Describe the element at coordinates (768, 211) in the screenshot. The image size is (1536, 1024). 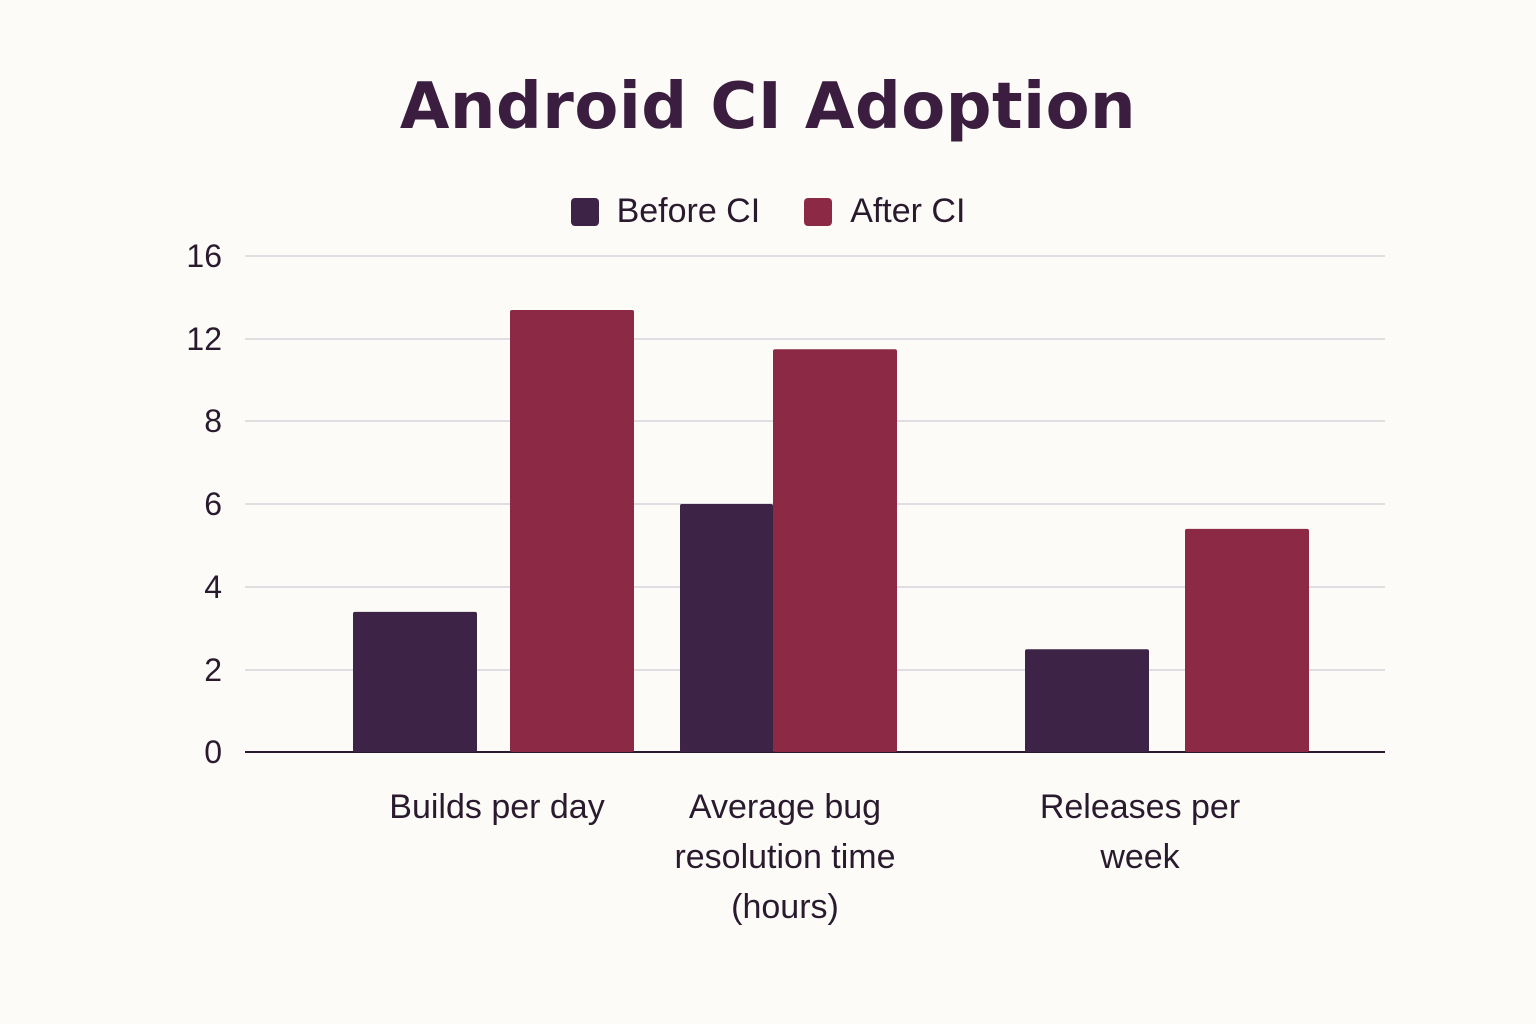
I see `legend: Before CI After CI` at that location.